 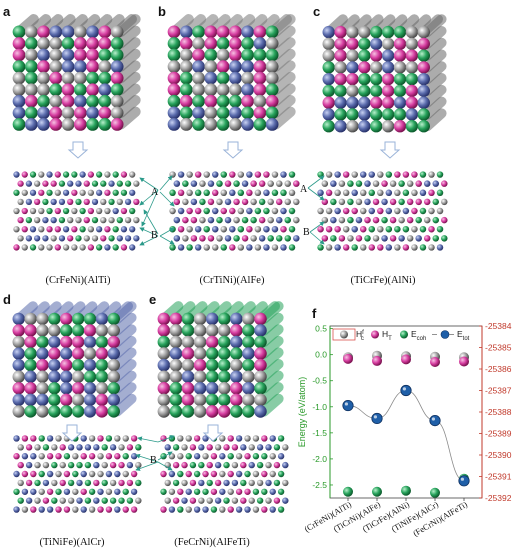 What do you see at coordinates (234, 211) in the screenshot?
I see `slab-b` at bounding box center [234, 211].